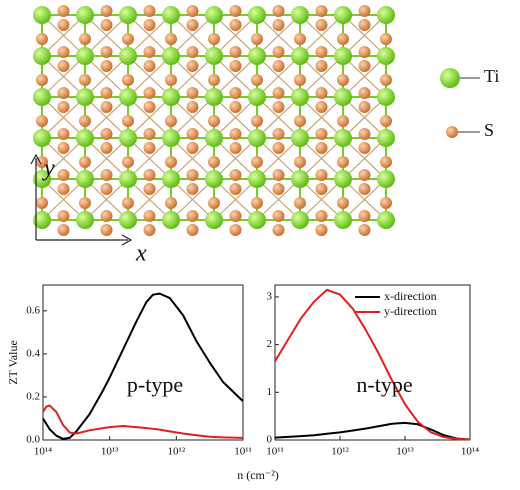 Image resolution: width=520 pixels, height=490 pixels. Describe the element at coordinates (243, 452) in the screenshot. I see `x-tick-label: 10¹¹` at that location.